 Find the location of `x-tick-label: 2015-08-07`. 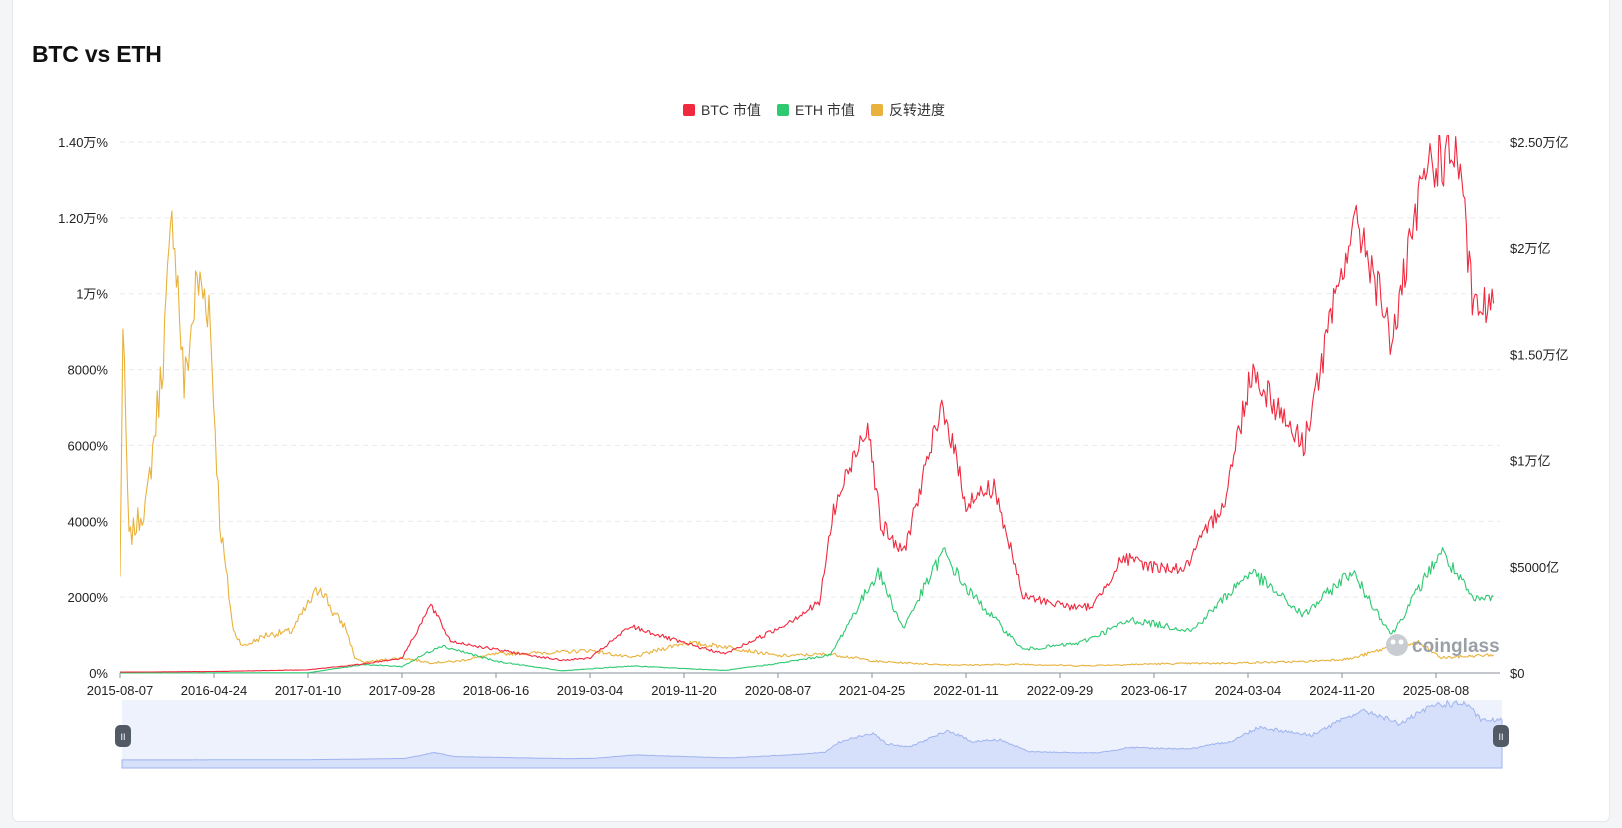

x-tick-label: 2015-08-07 is located at coordinates (120, 690).